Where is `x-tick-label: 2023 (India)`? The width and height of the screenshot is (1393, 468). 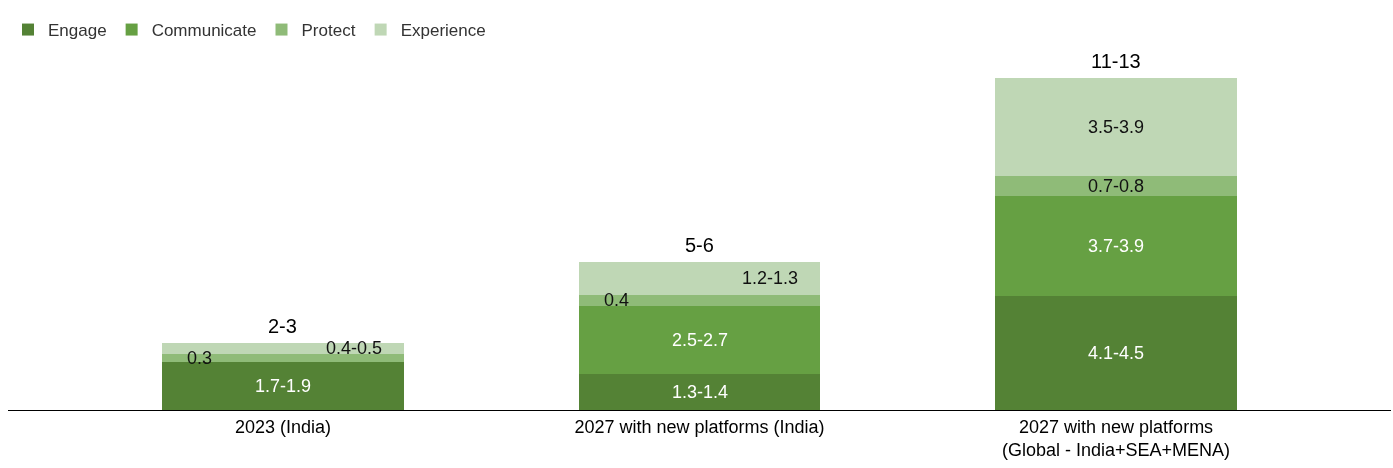
x-tick-label: 2023 (India) is located at coordinates (282, 426).